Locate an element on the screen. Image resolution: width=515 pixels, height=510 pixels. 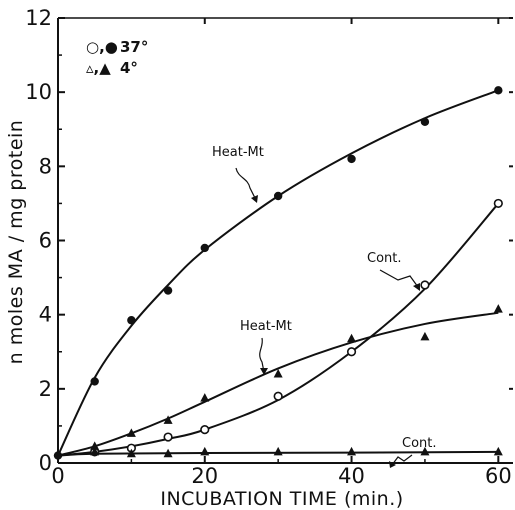
y-tick-label: 8 is located at coordinates (45, 166).